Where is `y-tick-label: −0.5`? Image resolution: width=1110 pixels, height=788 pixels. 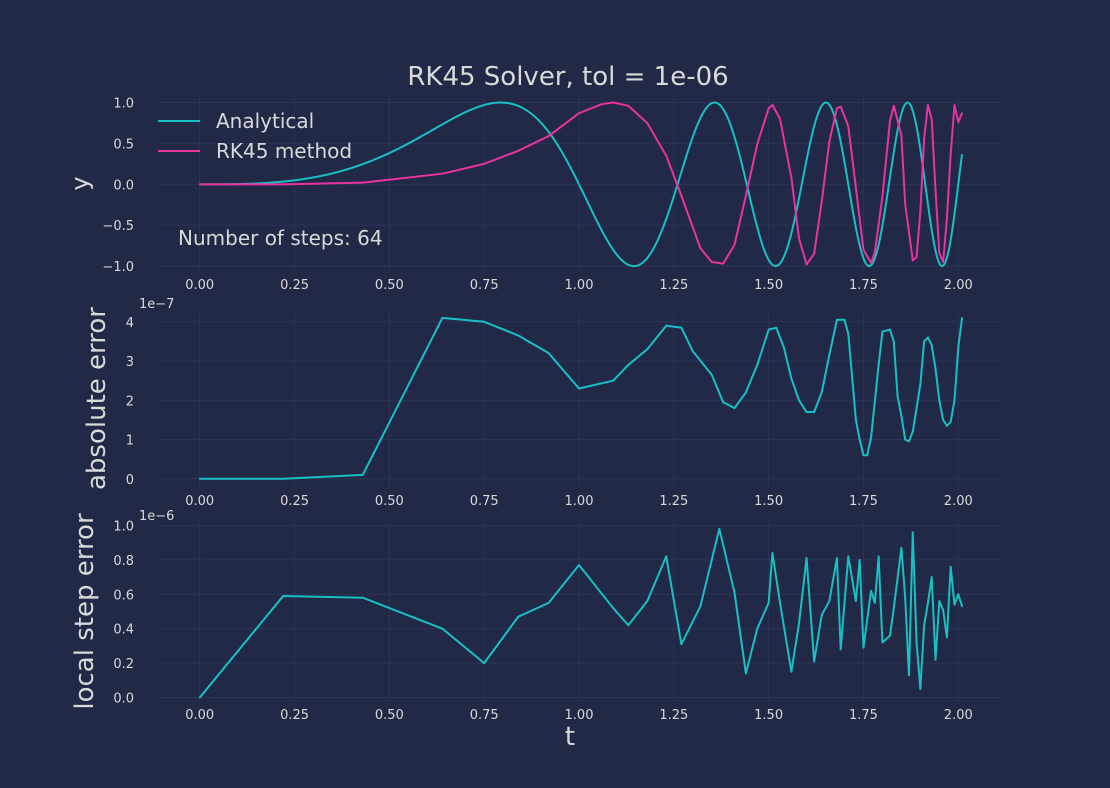
y-tick-label: −0.5 is located at coordinates (118, 226).